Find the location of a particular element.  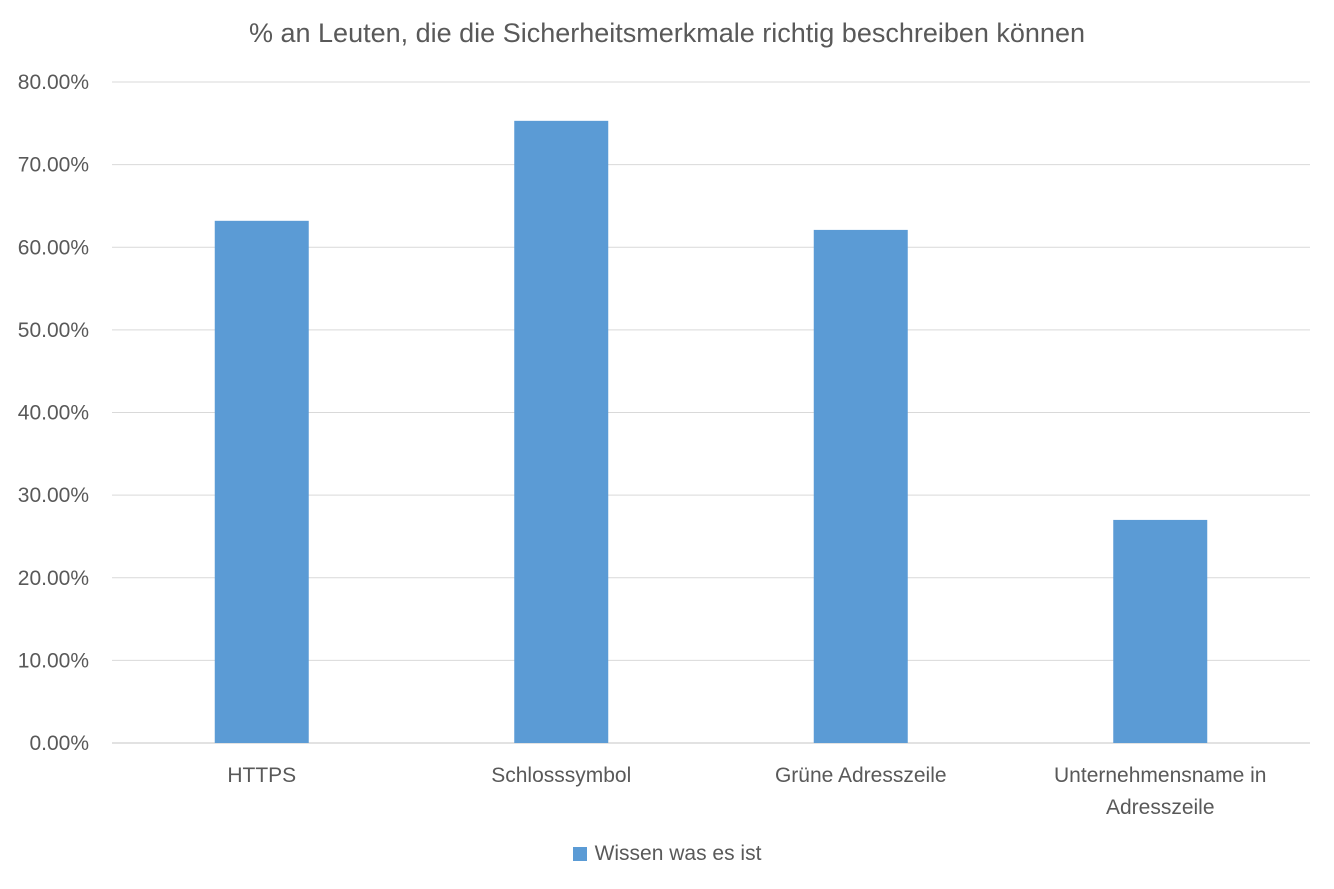

y-tick-label: 10.00% is located at coordinates (53, 660).